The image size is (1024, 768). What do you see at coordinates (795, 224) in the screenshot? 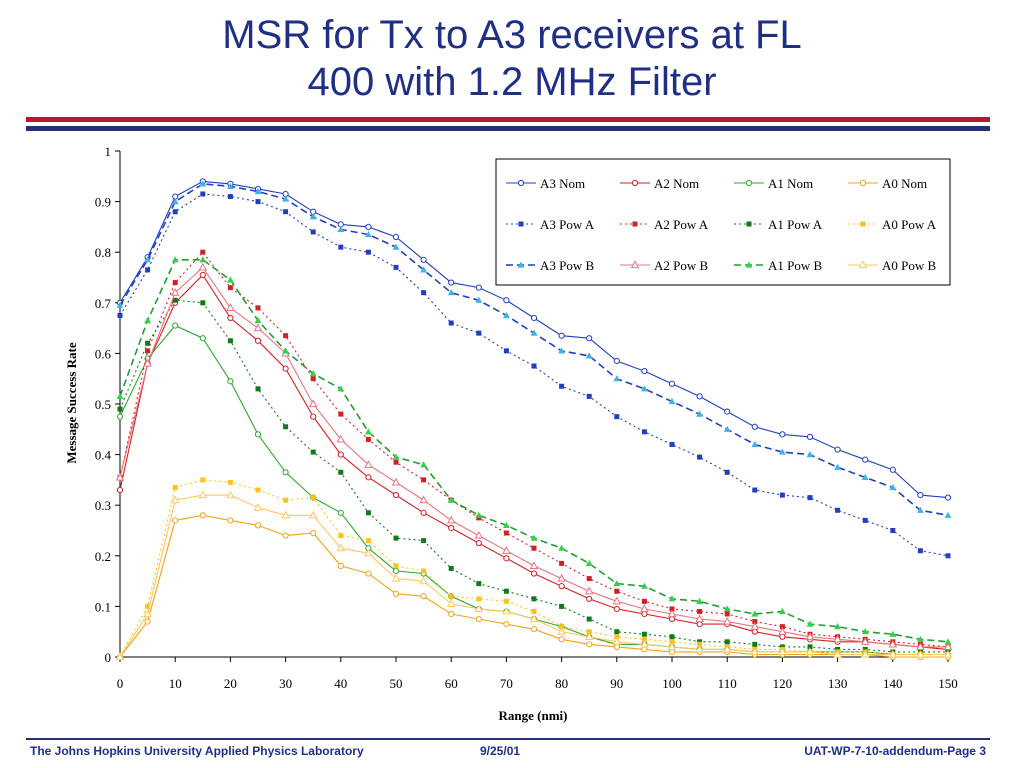
I see `legend-label: A1 Pow A` at bounding box center [795, 224].